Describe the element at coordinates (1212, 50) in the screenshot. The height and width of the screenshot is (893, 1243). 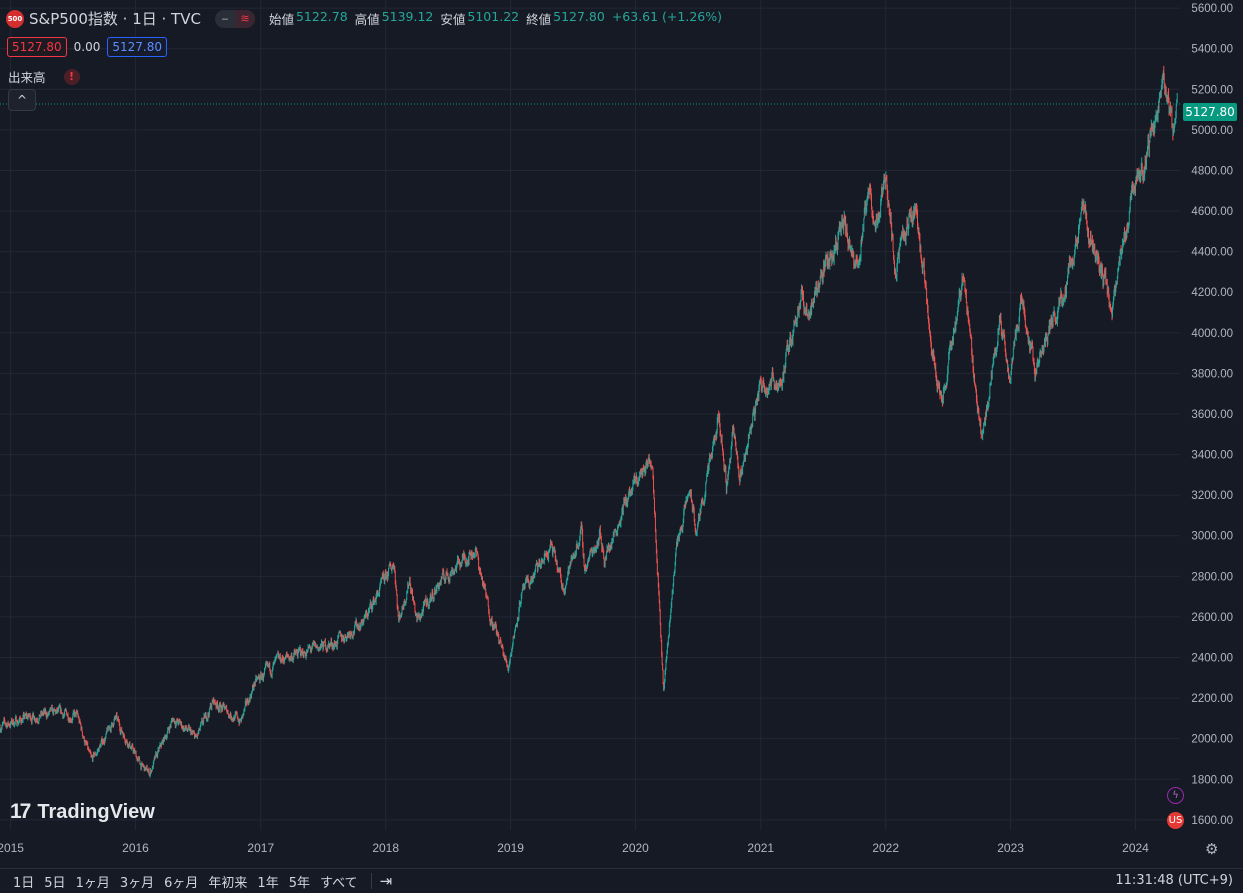
I see `y-tick-label: 5400.00` at that location.